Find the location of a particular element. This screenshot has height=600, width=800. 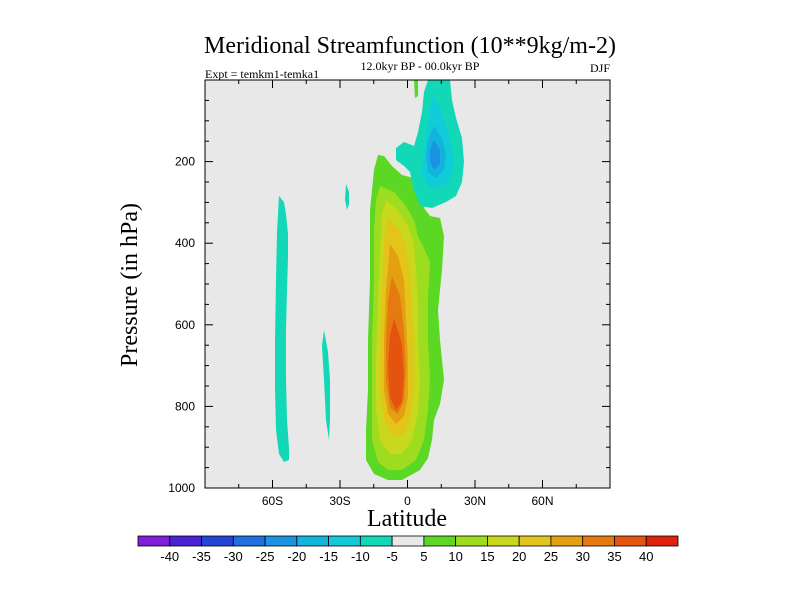

colorbar-label: 25 is located at coordinates (551, 556).